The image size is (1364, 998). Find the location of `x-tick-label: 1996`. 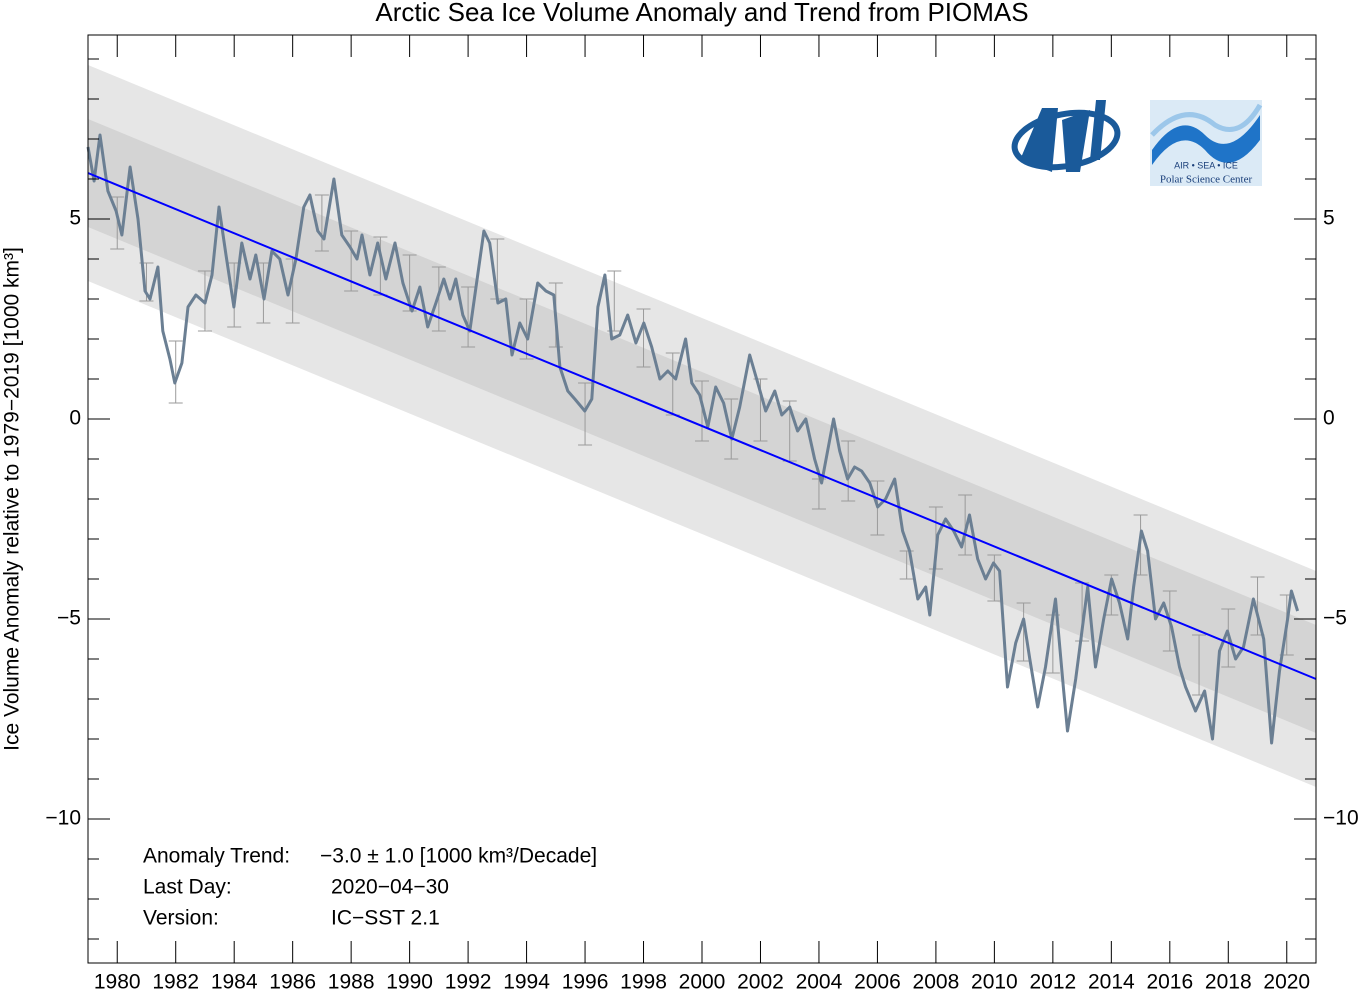

x-tick-label: 1996 is located at coordinates (585, 982).